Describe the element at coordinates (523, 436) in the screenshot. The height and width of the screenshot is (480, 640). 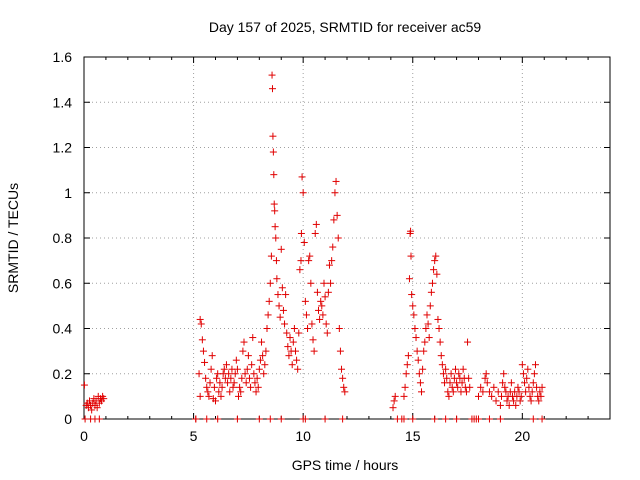
I see `x-tick-label: 20` at that location.